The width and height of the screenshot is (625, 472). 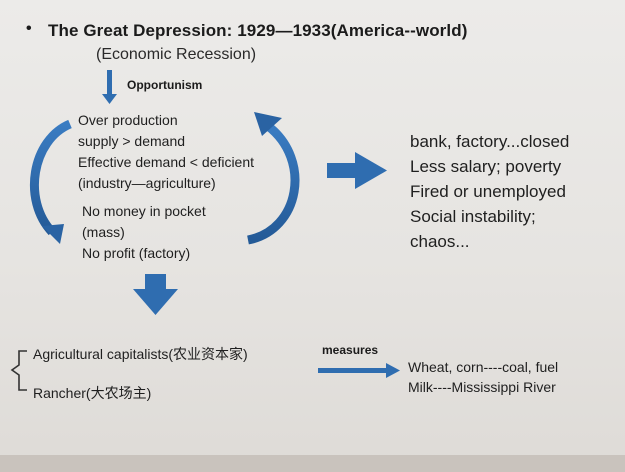 I want to click on cause-item: Effective demand < deficient, so click(x=166, y=162).